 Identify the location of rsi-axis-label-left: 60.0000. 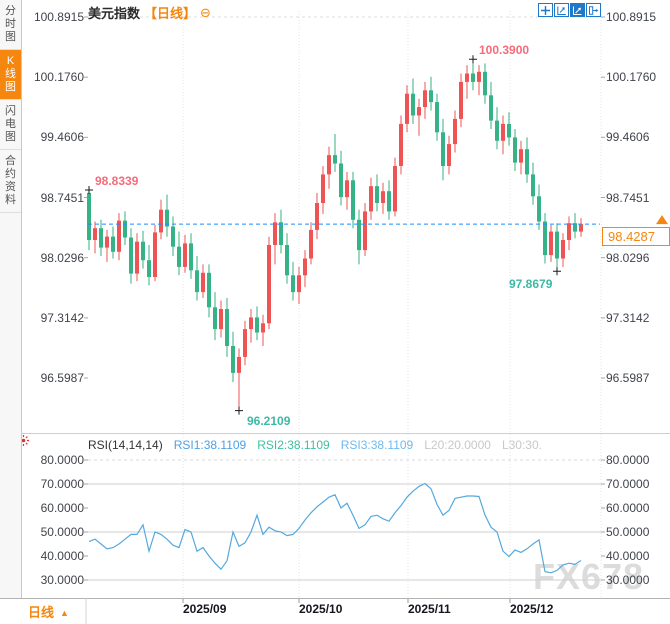
(62, 508).